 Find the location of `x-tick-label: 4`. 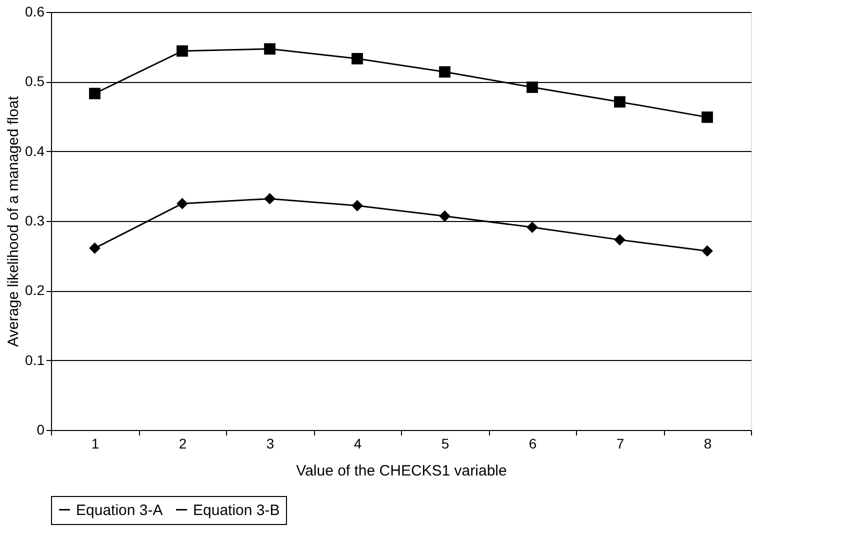

x-tick-label: 4 is located at coordinates (358, 444).